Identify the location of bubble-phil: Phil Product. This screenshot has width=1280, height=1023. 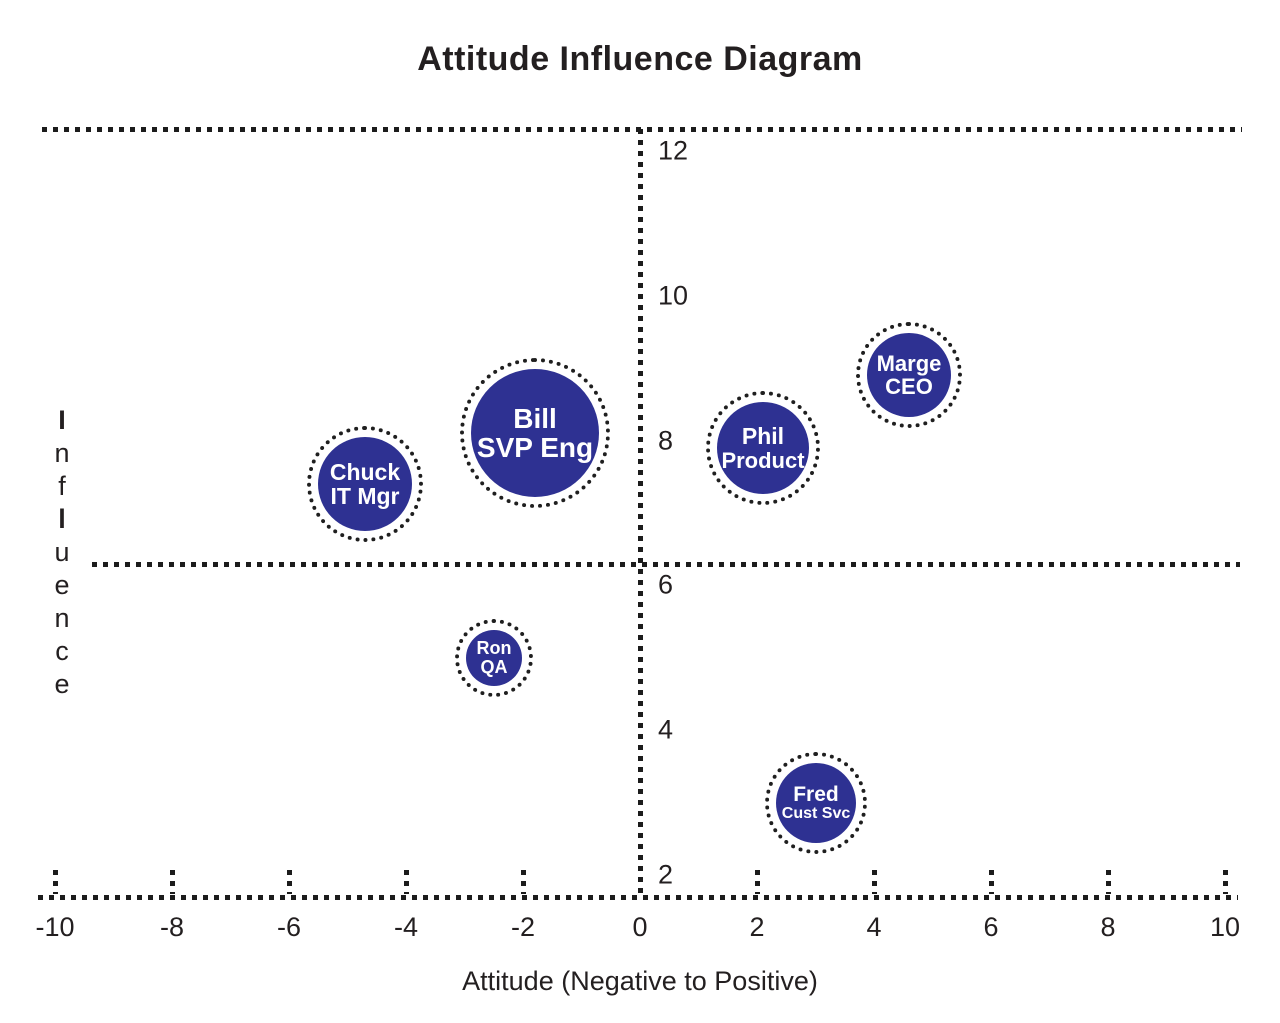
(763, 448).